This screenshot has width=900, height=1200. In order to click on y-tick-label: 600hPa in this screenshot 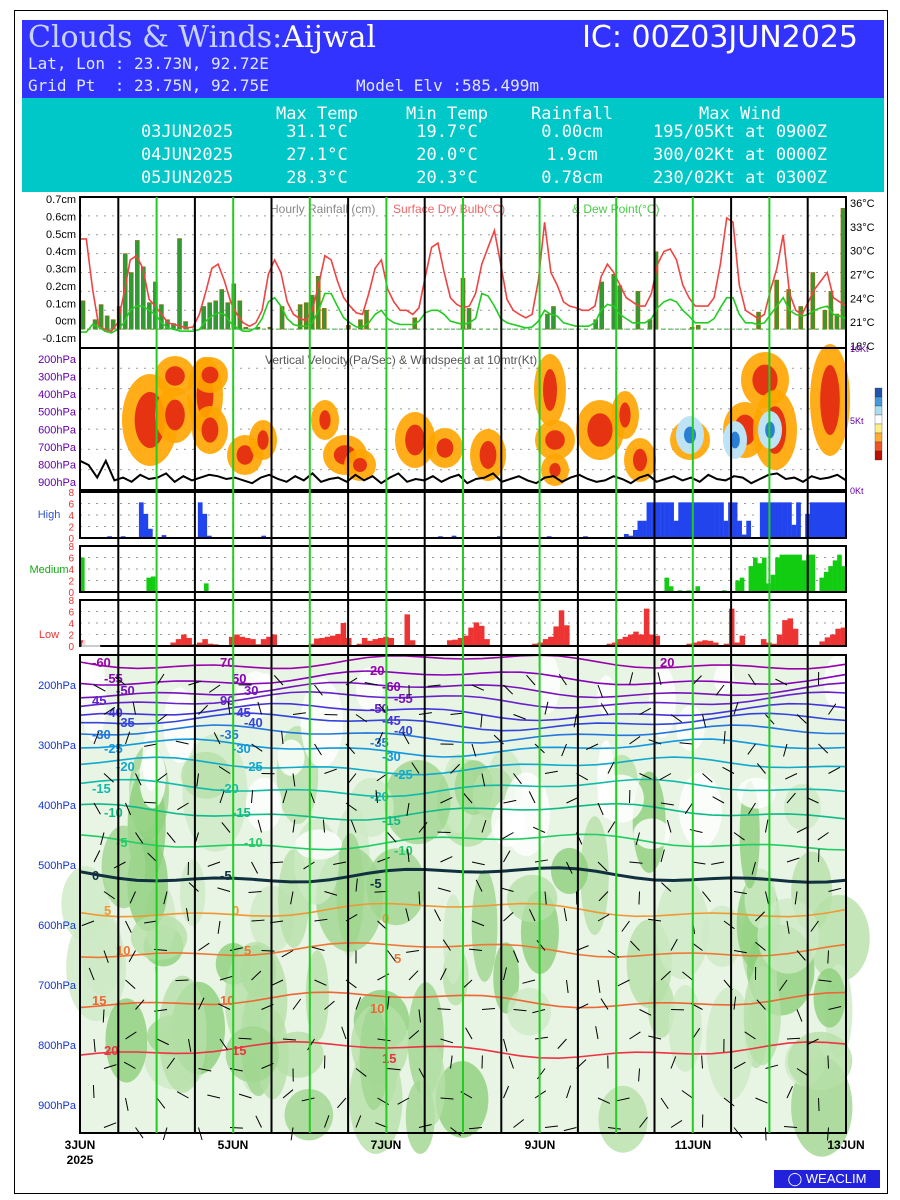, I will do `click(57, 926)`.